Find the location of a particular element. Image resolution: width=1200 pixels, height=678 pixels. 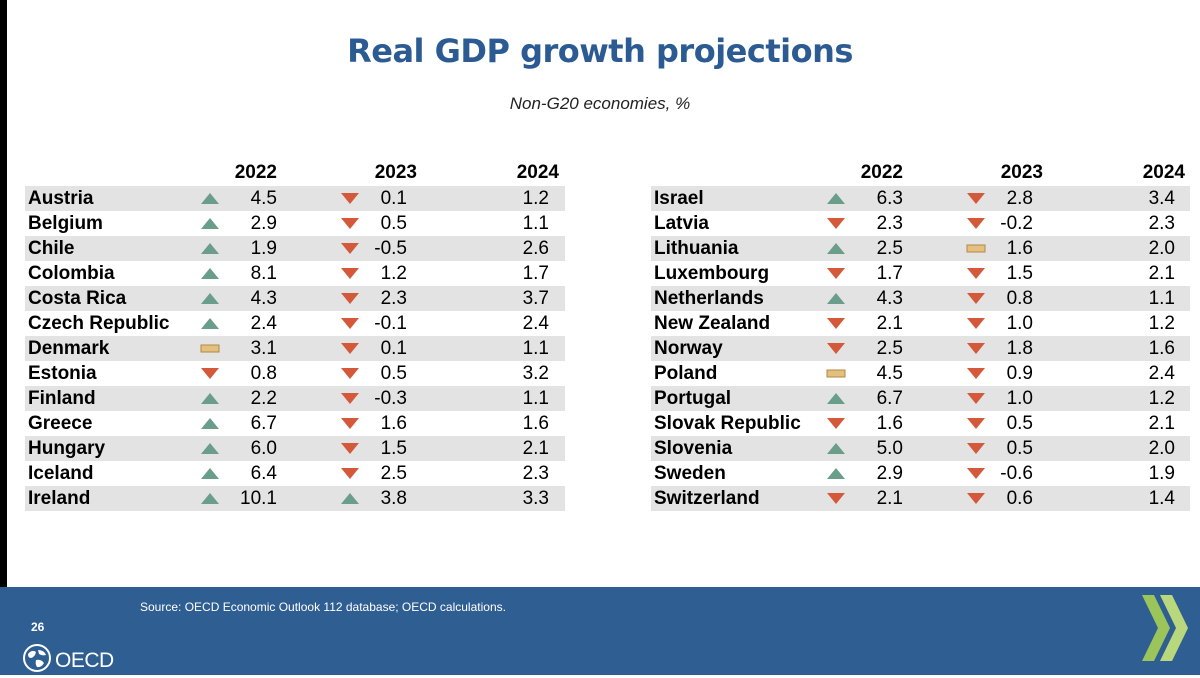

country-name: Belgium is located at coordinates (65, 223).